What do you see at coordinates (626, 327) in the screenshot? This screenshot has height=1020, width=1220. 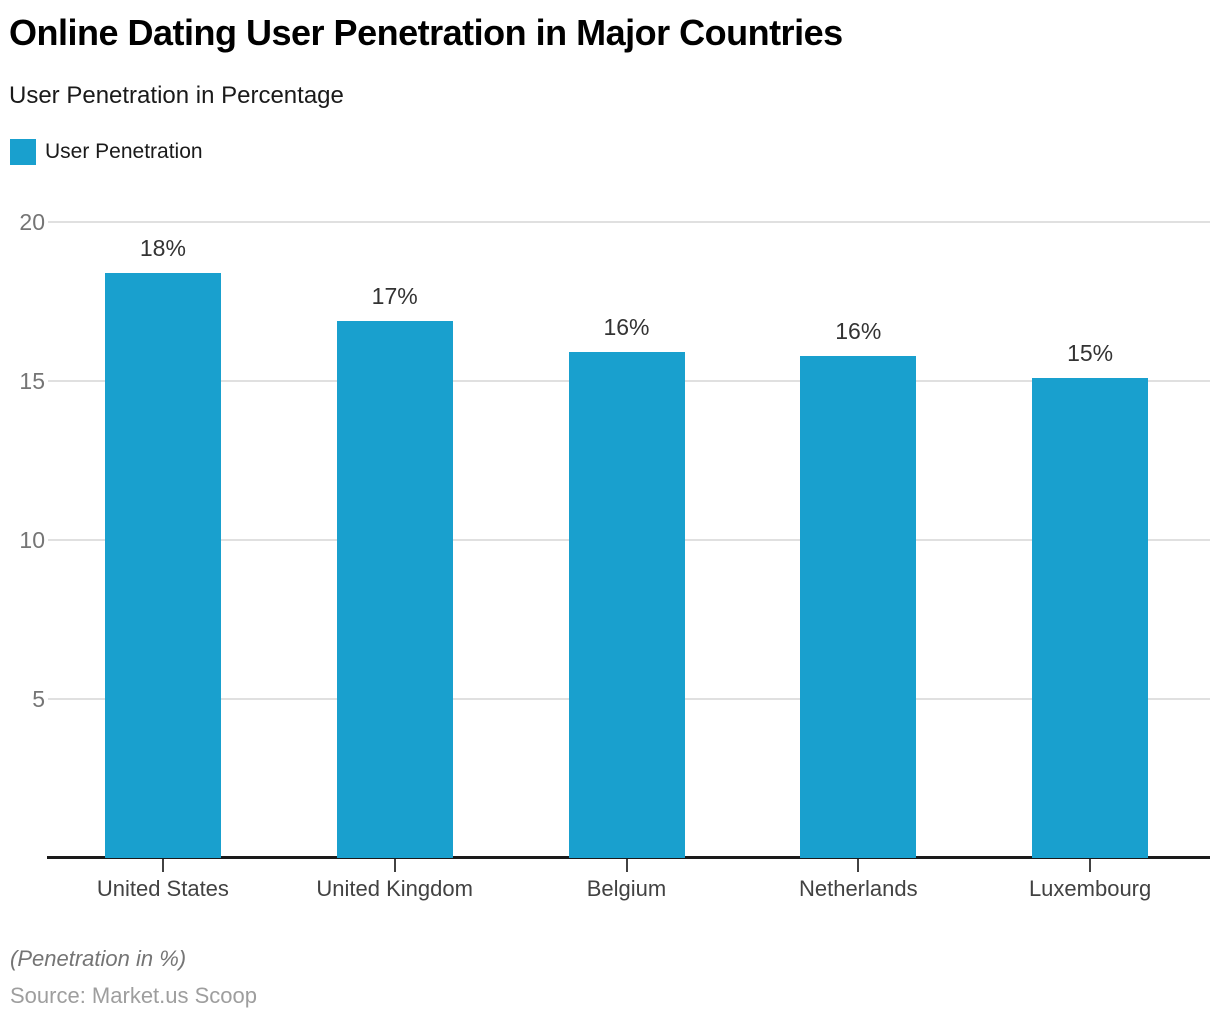 I see `bar-value-label-belgium: 16%` at bounding box center [626, 327].